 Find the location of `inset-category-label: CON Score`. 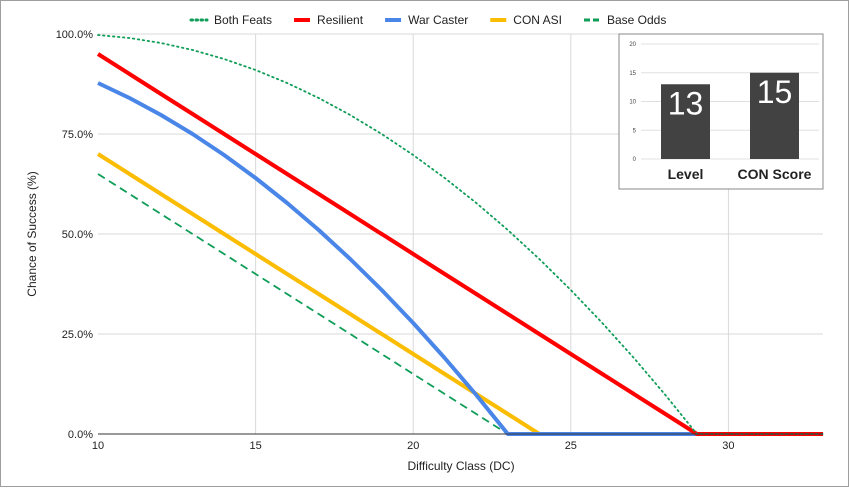

inset-category-label: CON Score is located at coordinates (775, 174).